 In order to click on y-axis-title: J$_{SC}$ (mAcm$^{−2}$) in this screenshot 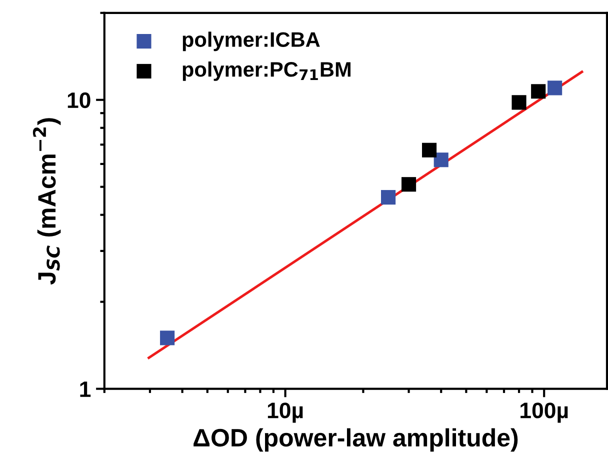, I will do `click(46, 201)`.